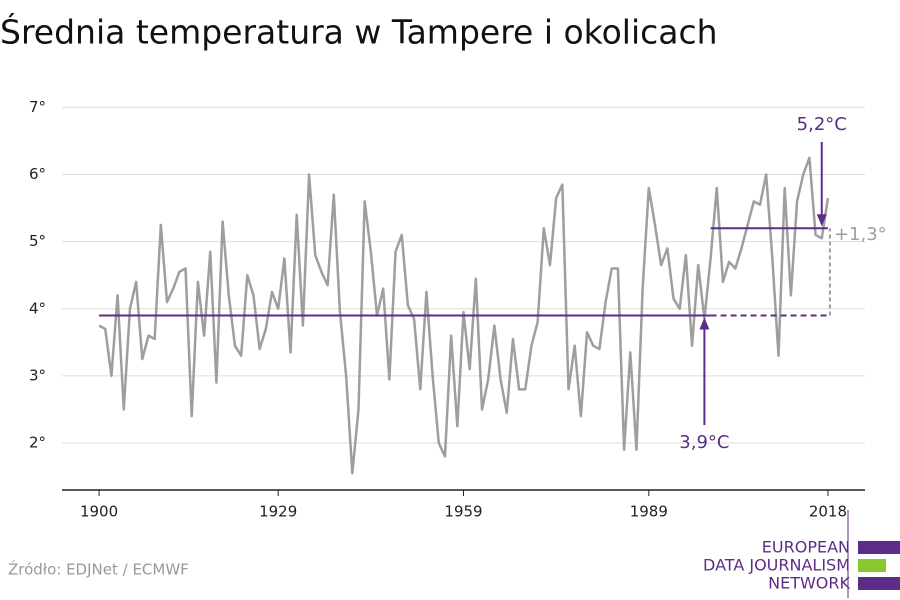  What do you see at coordinates (463, 512) in the screenshot?
I see `x-tick-label: 1959` at bounding box center [463, 512].